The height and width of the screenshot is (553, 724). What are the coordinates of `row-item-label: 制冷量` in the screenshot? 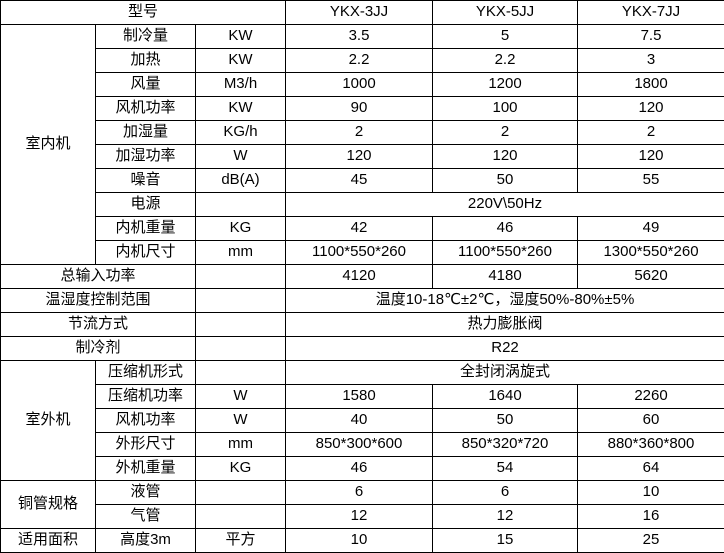 It's located at (145, 36).